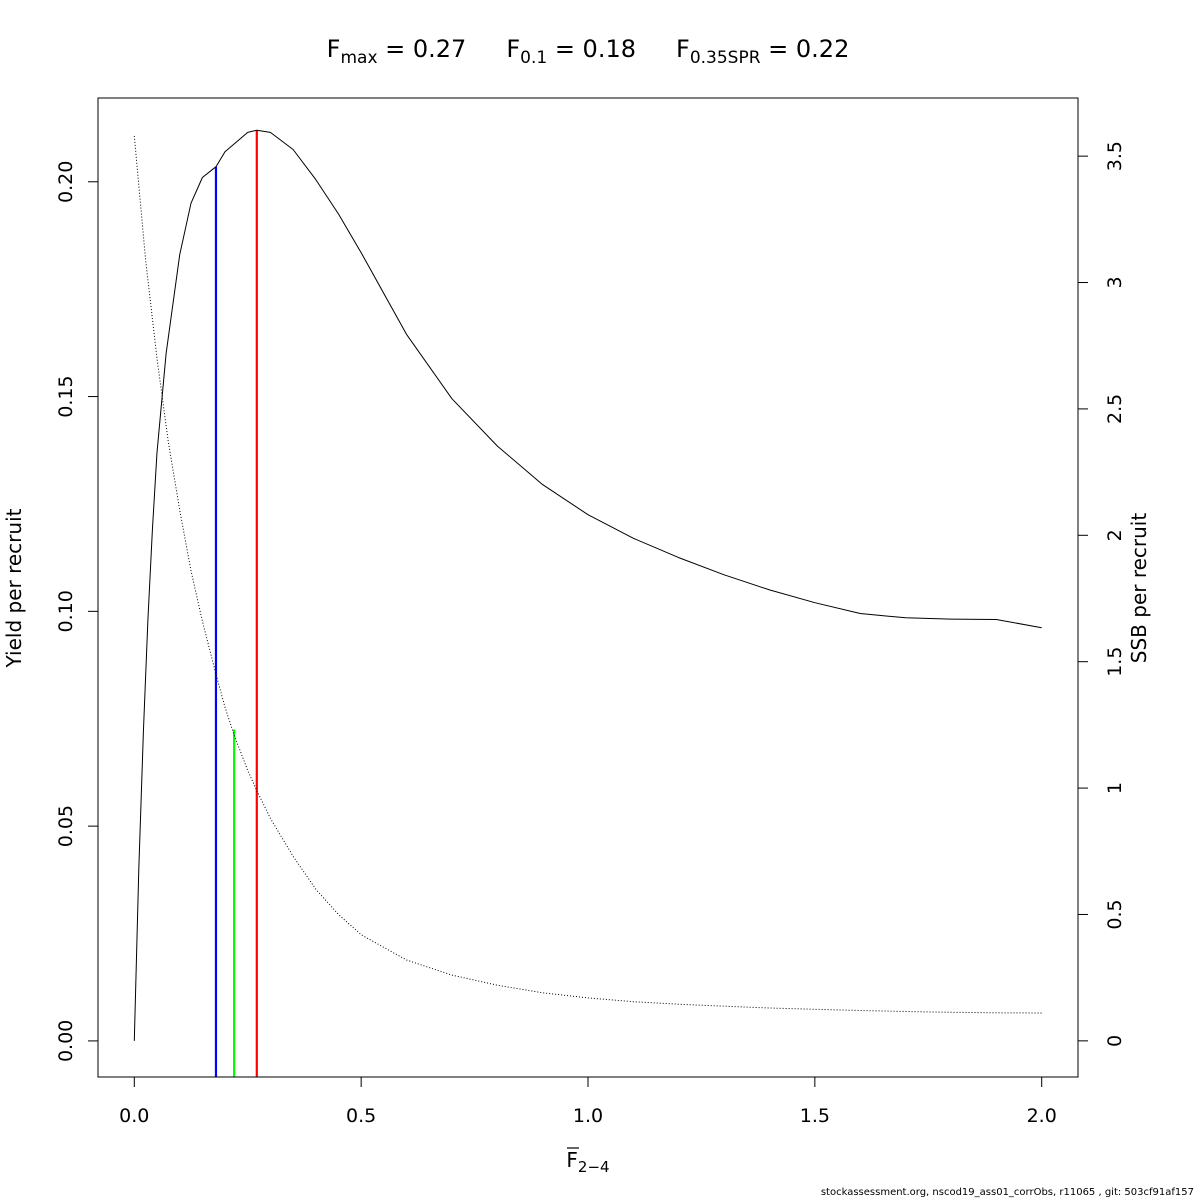  What do you see at coordinates (1115, 788) in the screenshot?
I see `y2-tick-label-2: 1` at bounding box center [1115, 788].